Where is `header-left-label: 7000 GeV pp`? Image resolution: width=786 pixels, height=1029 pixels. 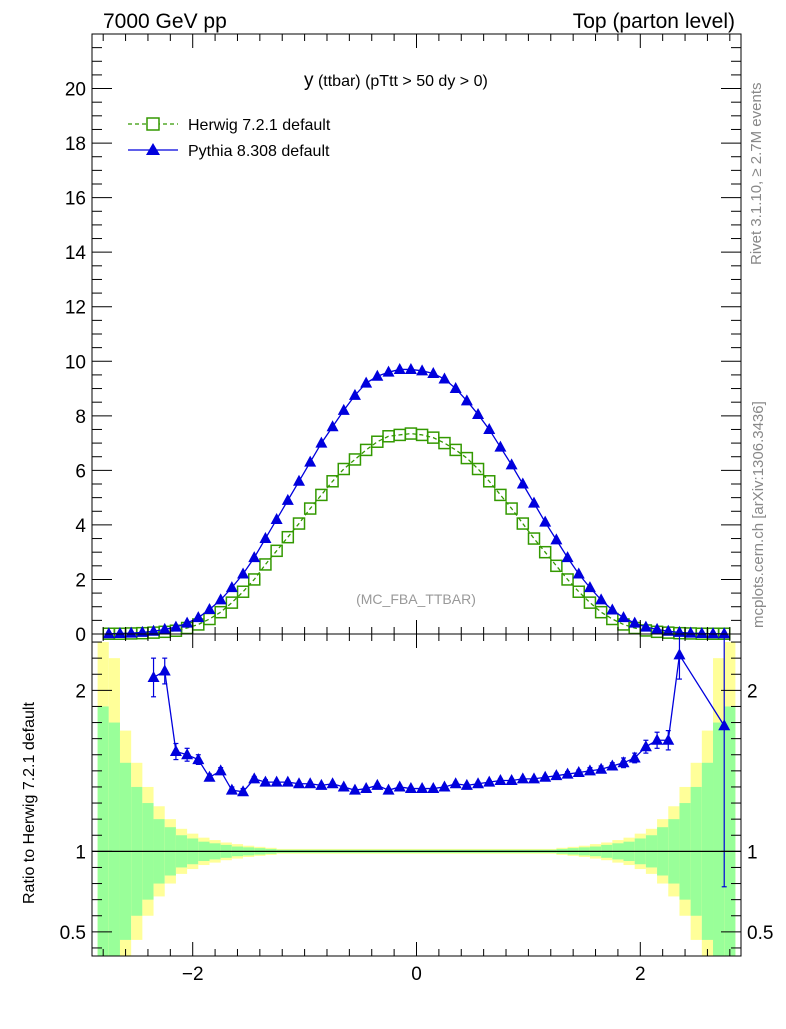
header-left-label: 7000 GeV pp is located at coordinates (165, 21).